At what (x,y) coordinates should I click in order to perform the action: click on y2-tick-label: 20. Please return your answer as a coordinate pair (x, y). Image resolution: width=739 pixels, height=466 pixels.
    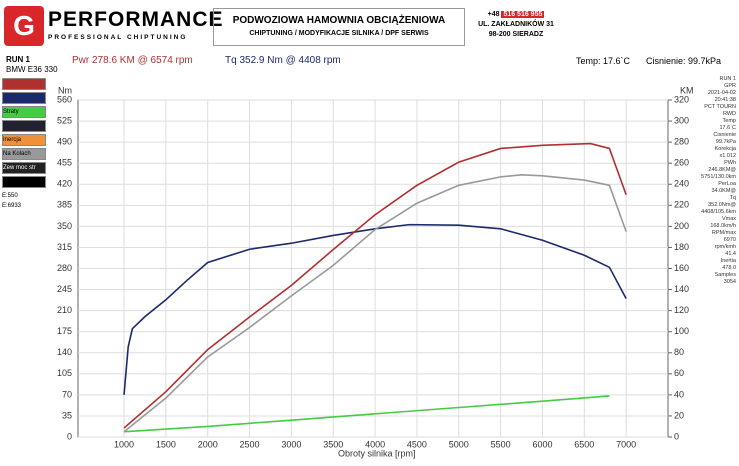
    Looking at the image, I should click on (679, 415).